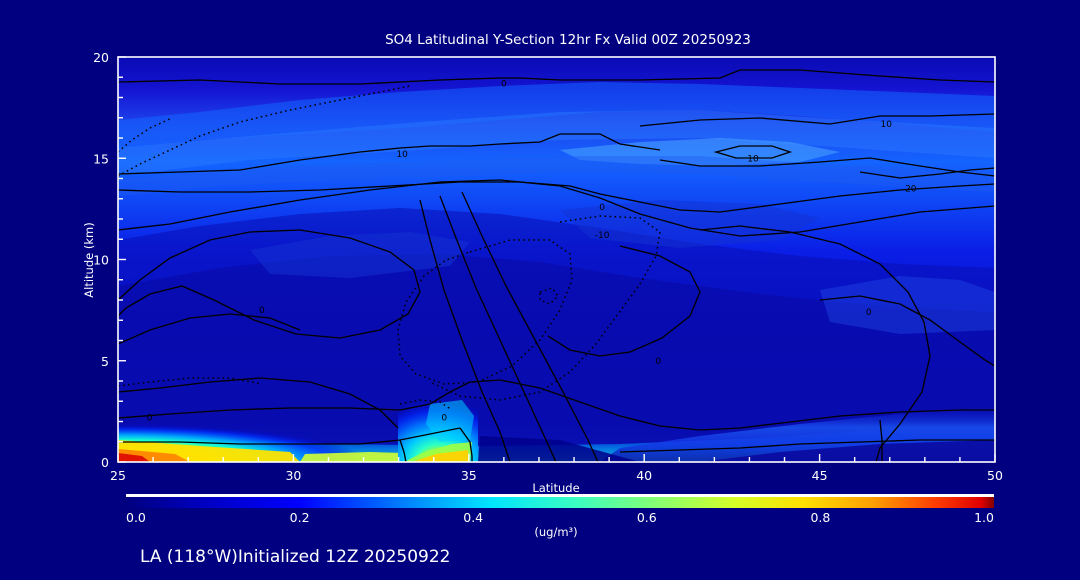 The image size is (1080, 580). I want to click on colorbar-tick-label: 0.0, so click(136, 517).